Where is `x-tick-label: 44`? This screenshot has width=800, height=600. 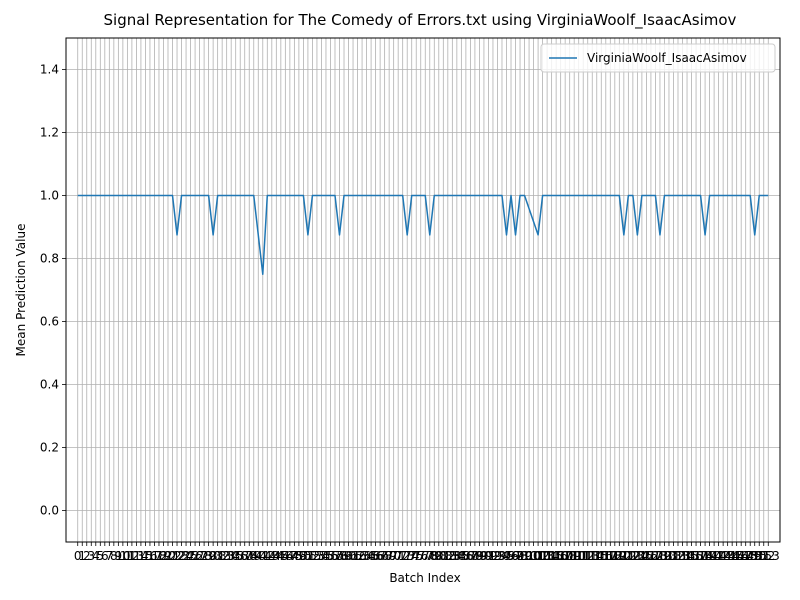 x-tick-label: 44 is located at coordinates (276, 556).